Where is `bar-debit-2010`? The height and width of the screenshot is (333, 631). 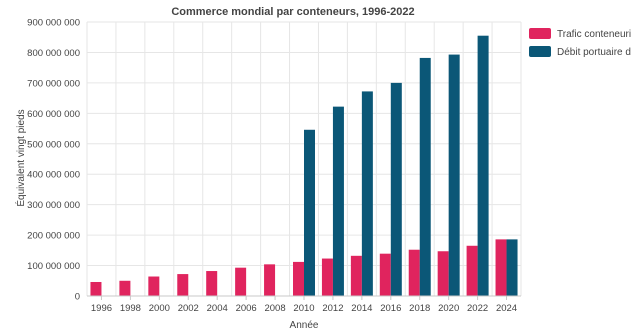 bar-debit-2010 is located at coordinates (309, 212).